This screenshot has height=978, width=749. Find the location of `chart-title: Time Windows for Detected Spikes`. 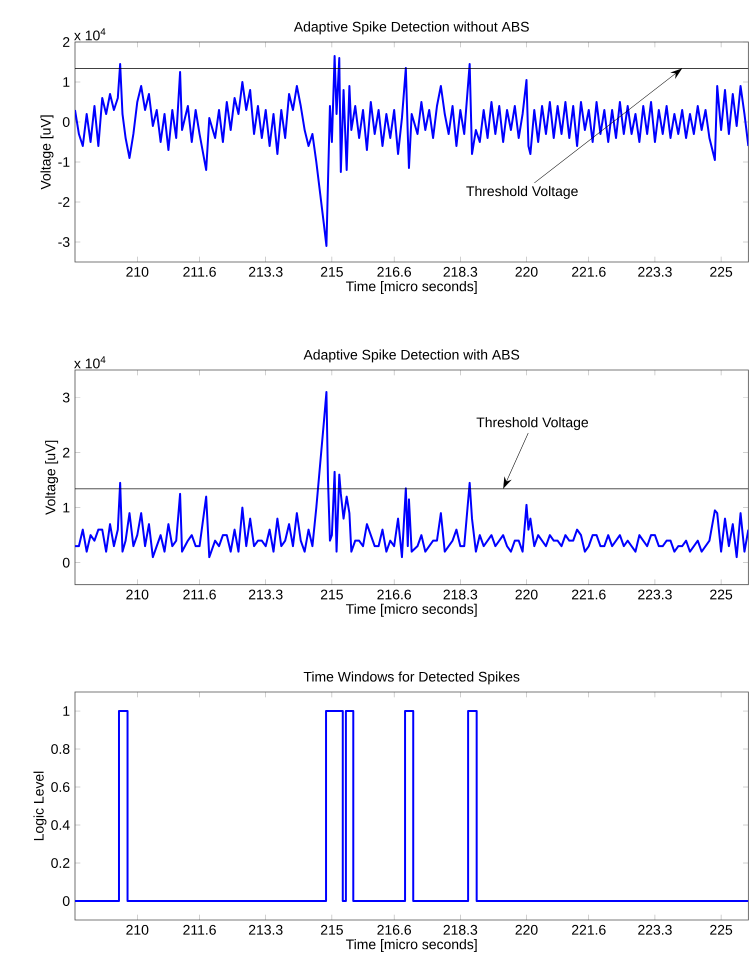

chart-title: Time Windows for Detected Spikes is located at coordinates (412, 677).